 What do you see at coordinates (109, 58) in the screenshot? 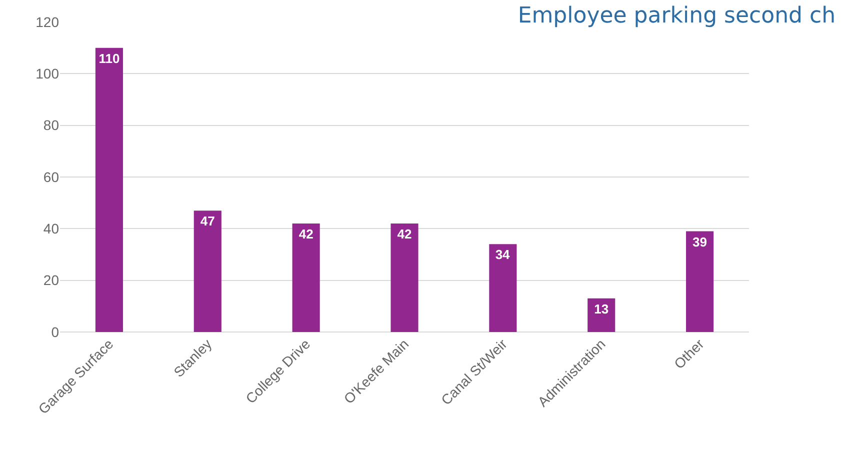
I see `data-label: 110` at bounding box center [109, 58].